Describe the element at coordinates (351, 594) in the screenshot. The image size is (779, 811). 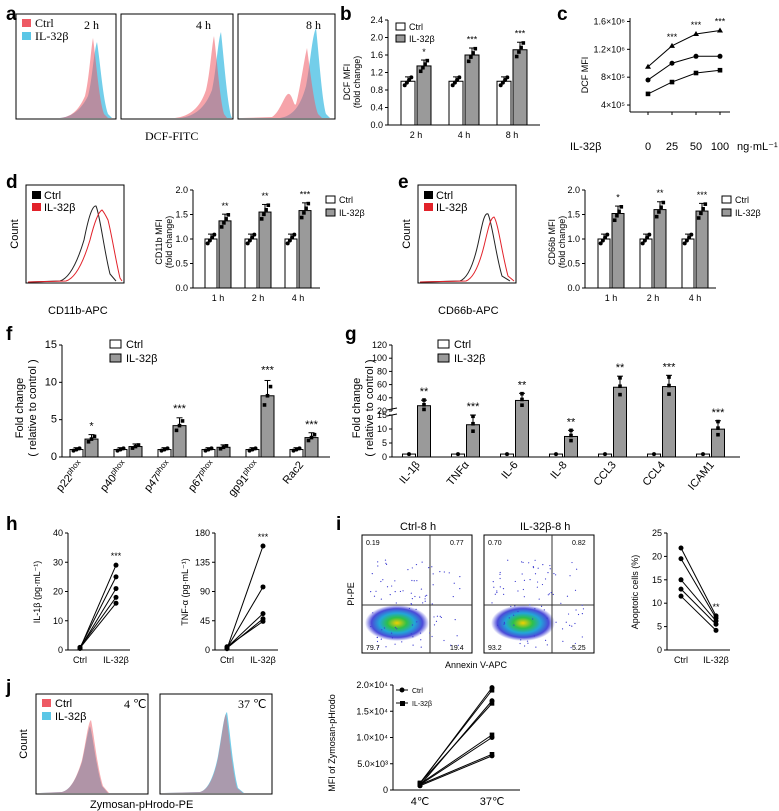
I see `i-ylabel: PI-PE` at that location.